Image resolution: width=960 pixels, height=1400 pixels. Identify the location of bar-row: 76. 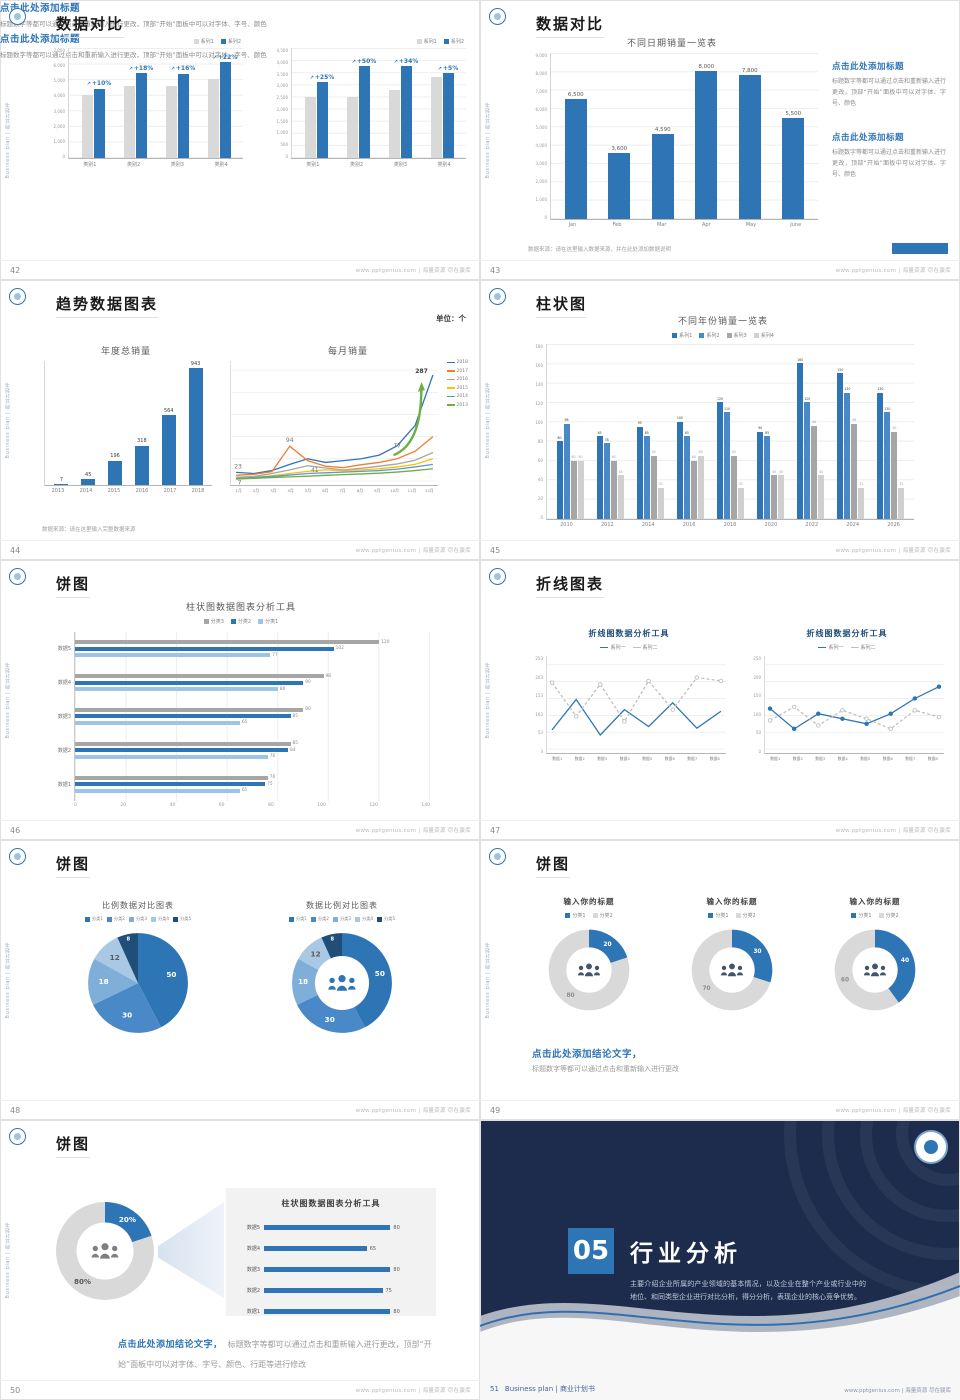
(252, 777).